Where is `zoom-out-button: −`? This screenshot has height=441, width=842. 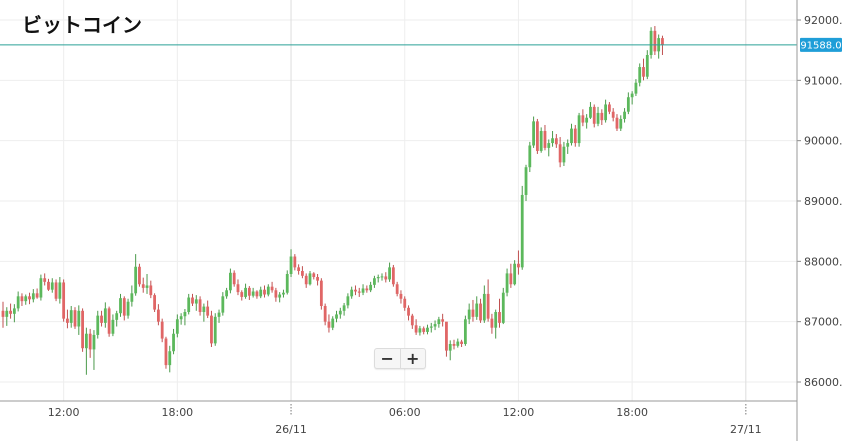
zoom-out-button: − is located at coordinates (387, 358).